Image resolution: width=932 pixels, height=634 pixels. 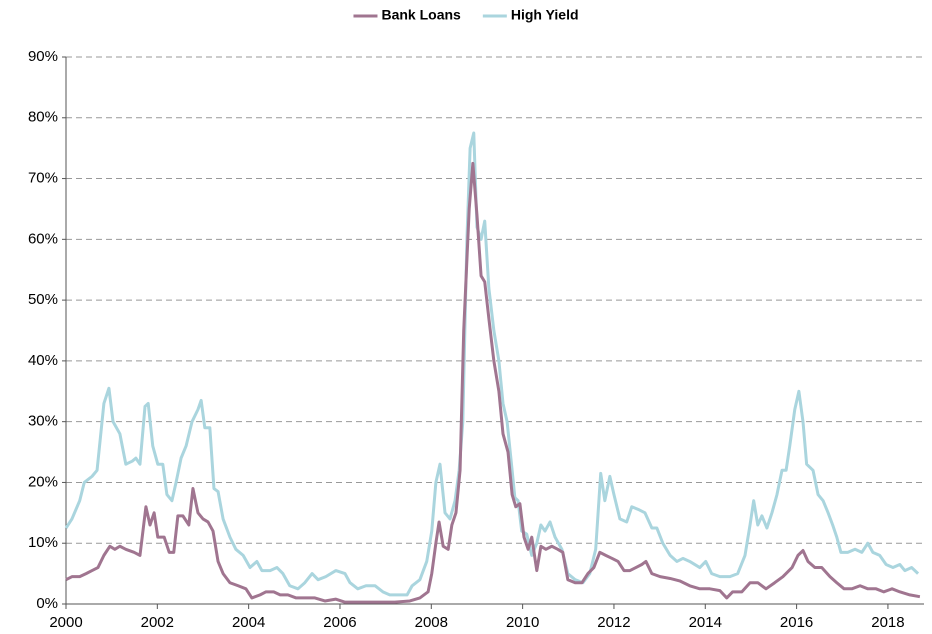 What do you see at coordinates (43, 299) in the screenshot?
I see `y-tick-label: 50%` at bounding box center [43, 299].